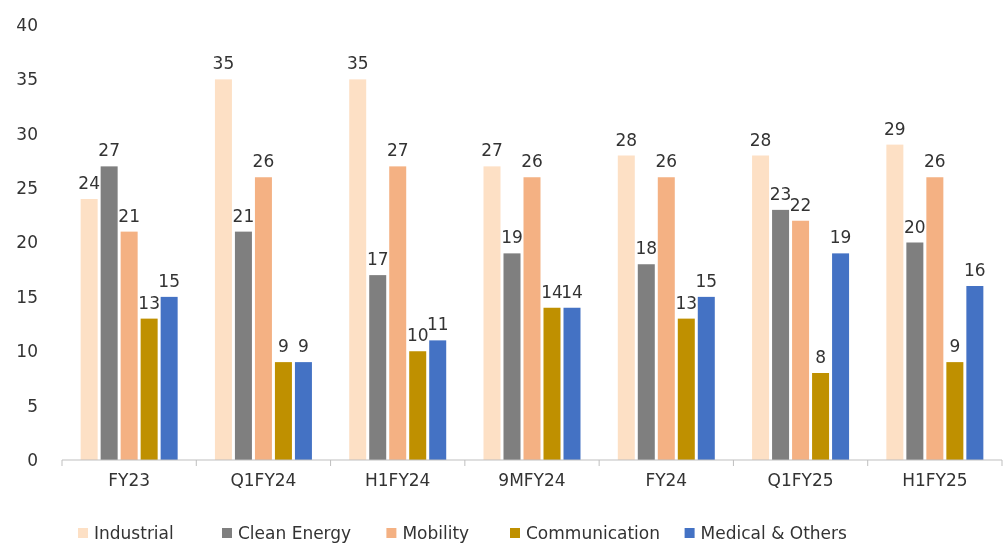 The height and width of the screenshot is (545, 1006). What do you see at coordinates (27, 133) in the screenshot?
I see `y-tick-label: 30` at bounding box center [27, 133].